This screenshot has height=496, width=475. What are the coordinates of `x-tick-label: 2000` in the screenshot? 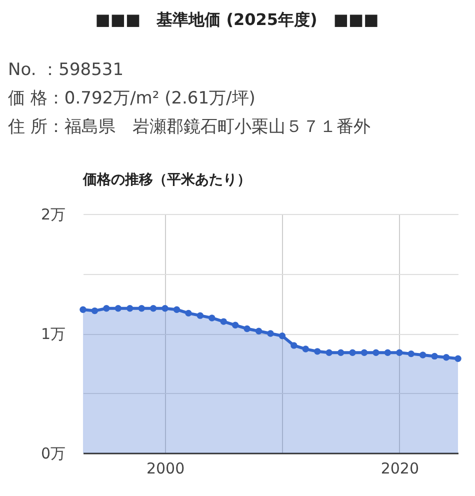 It's located at (165, 469).